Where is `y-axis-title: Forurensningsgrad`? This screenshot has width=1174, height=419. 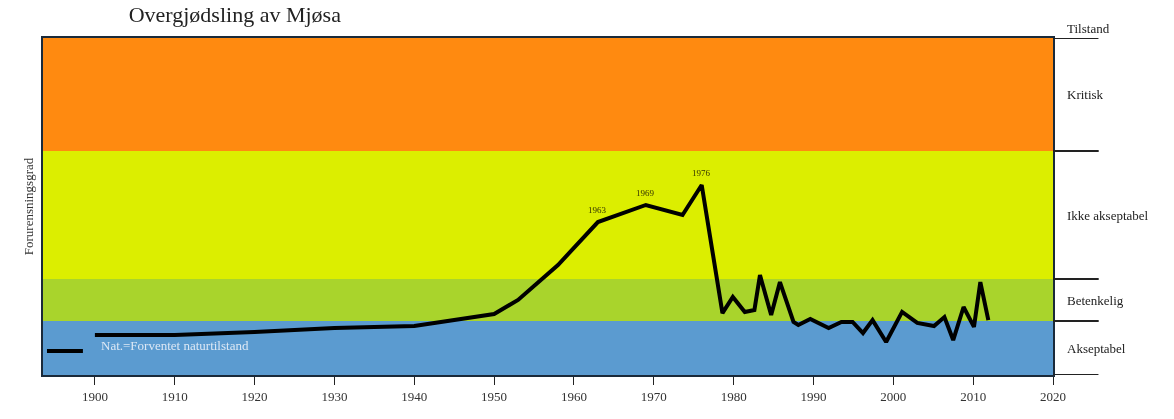
y-axis-title: Forurensningsgrad is located at coordinates (29, 206).